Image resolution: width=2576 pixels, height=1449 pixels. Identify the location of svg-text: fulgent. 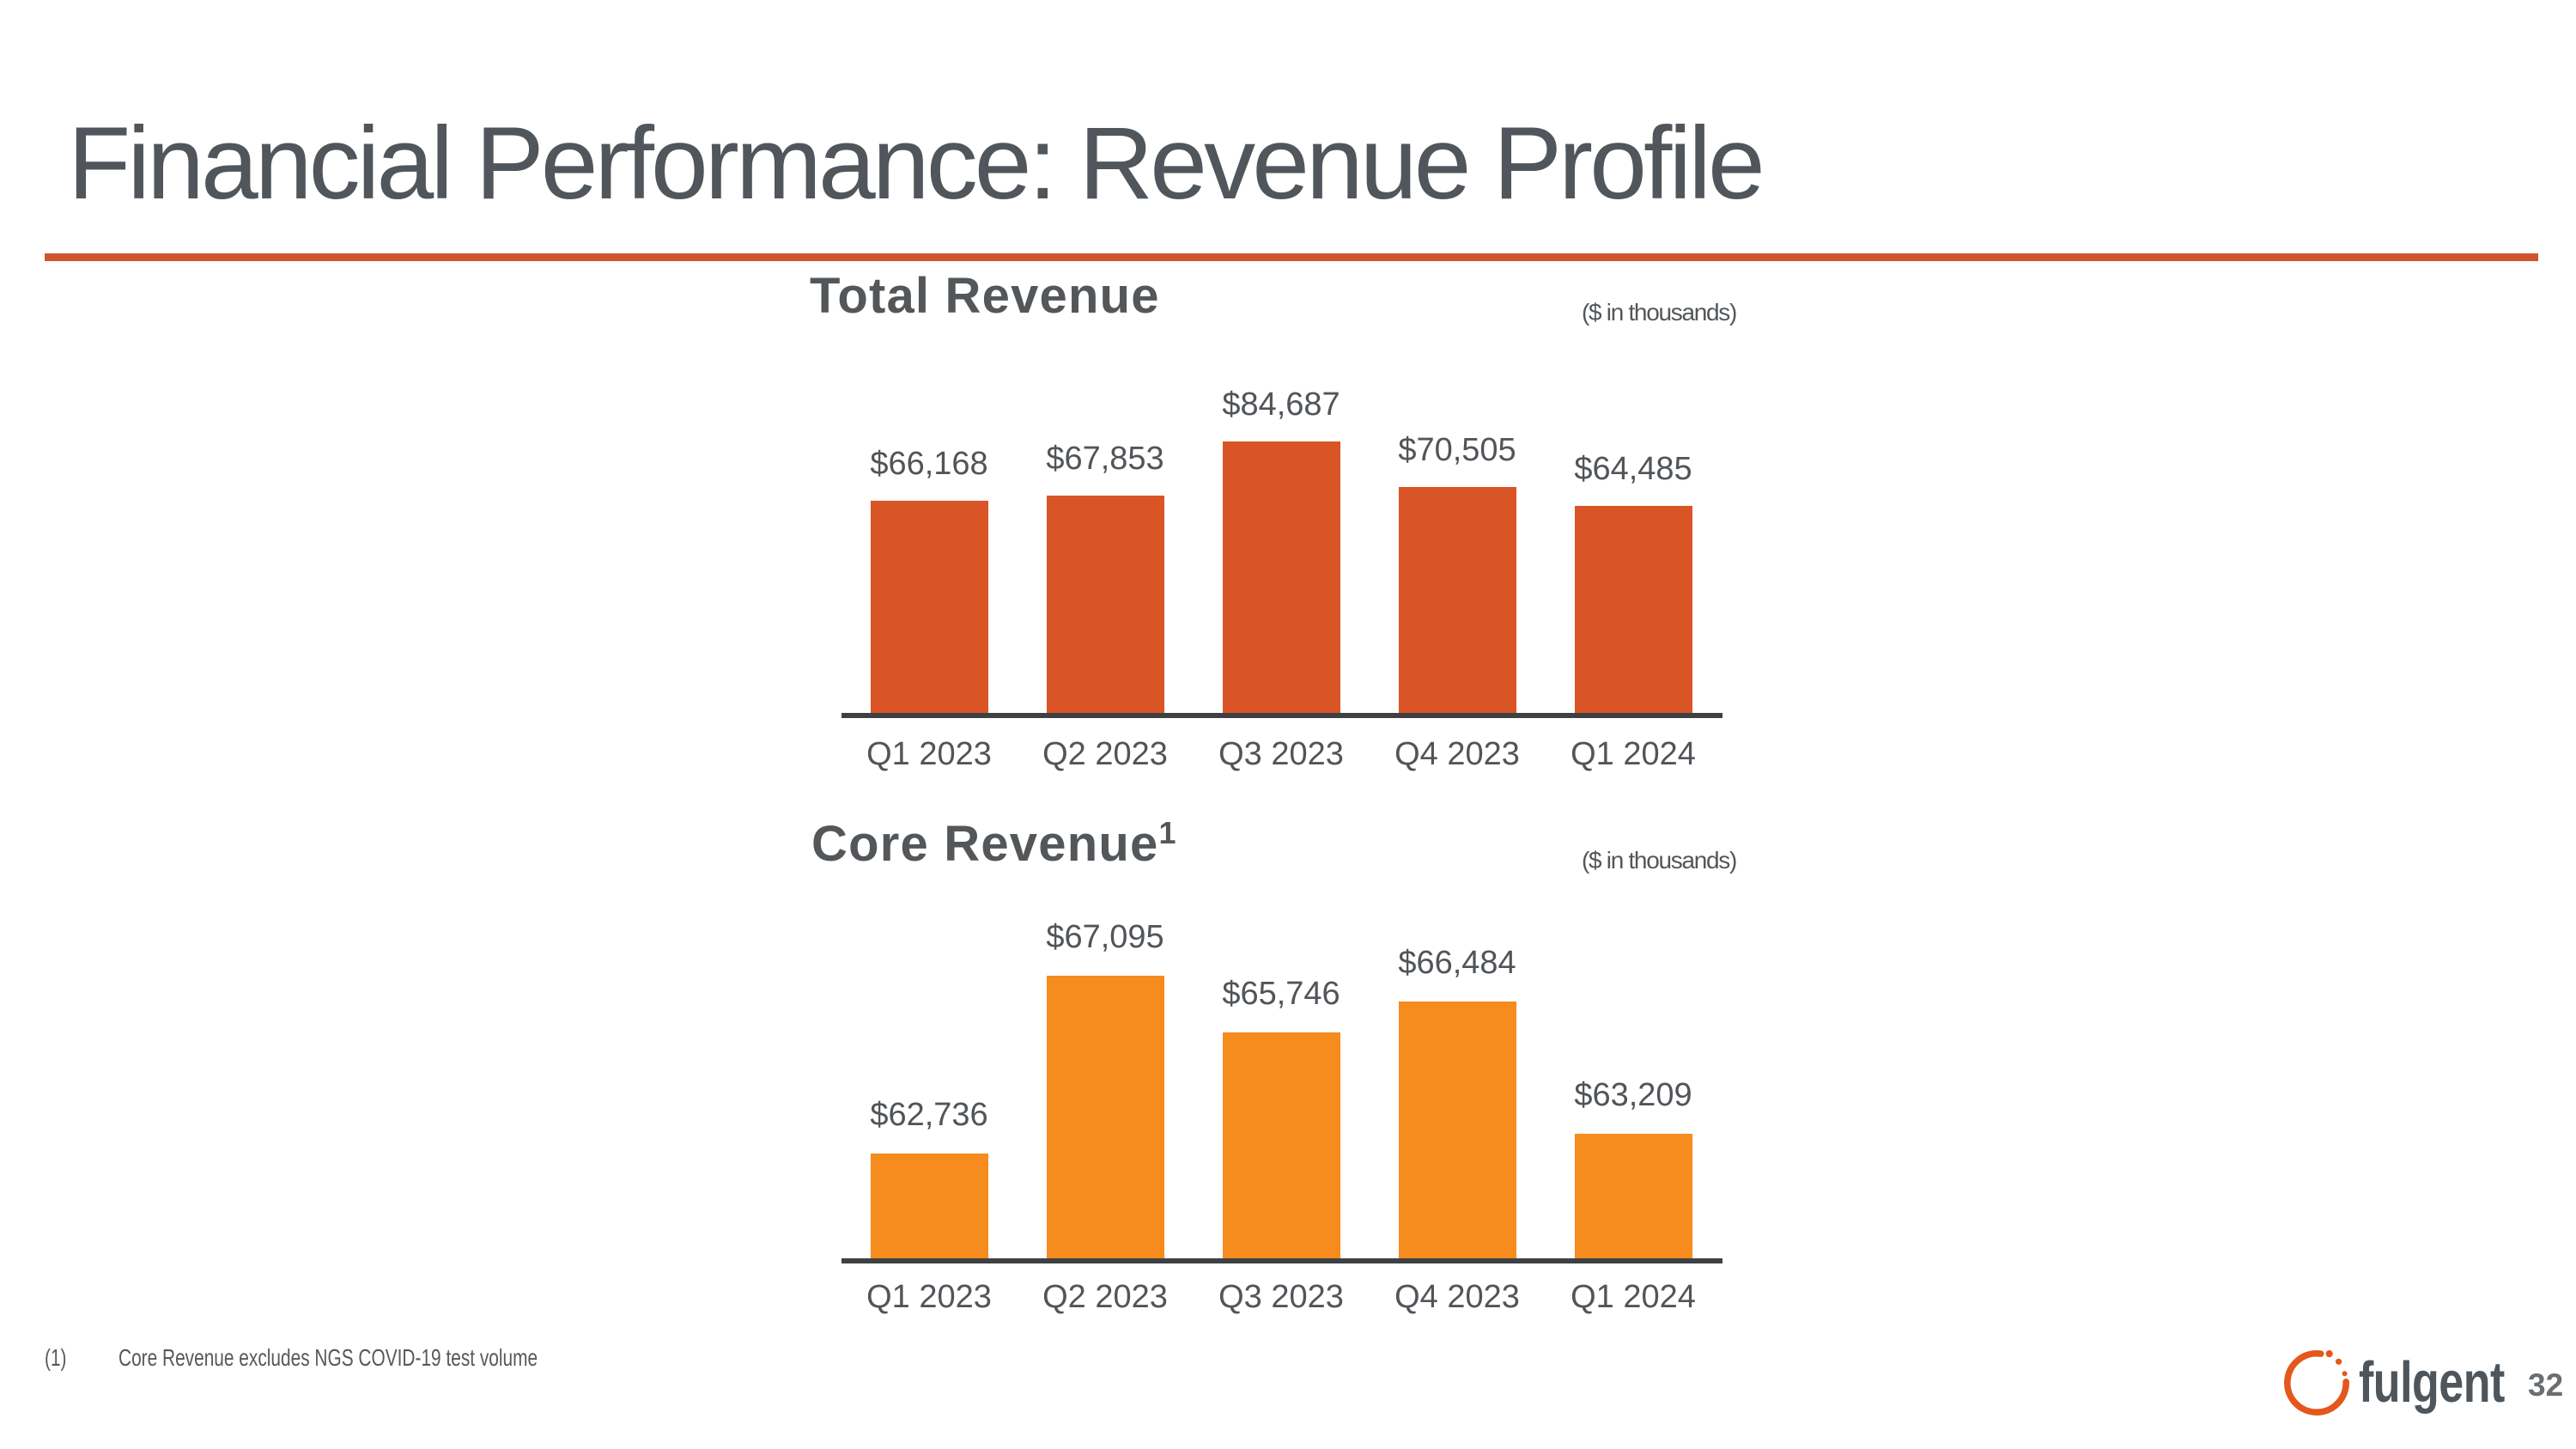
(2432, 1382).